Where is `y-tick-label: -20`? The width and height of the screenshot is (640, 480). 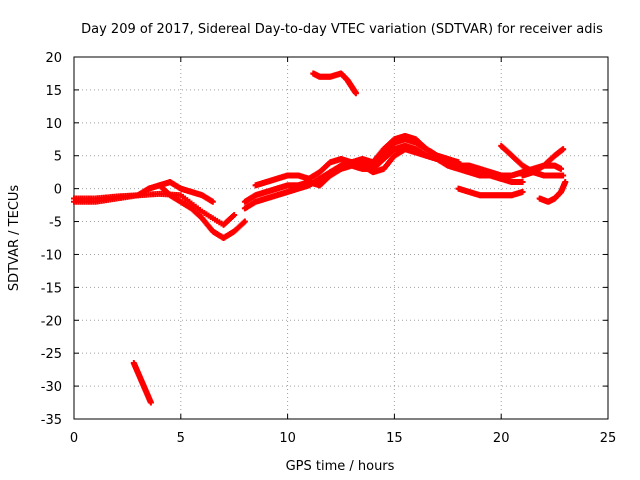
y-tick-label: -20 is located at coordinates (51, 321).